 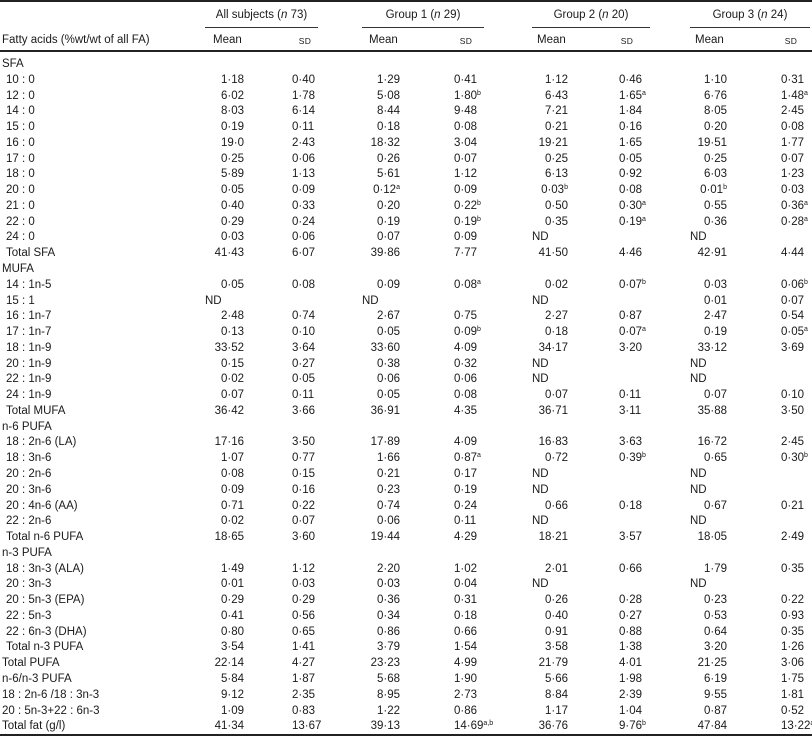 I want to click on cell-value: 3·54, so click(x=232, y=647).